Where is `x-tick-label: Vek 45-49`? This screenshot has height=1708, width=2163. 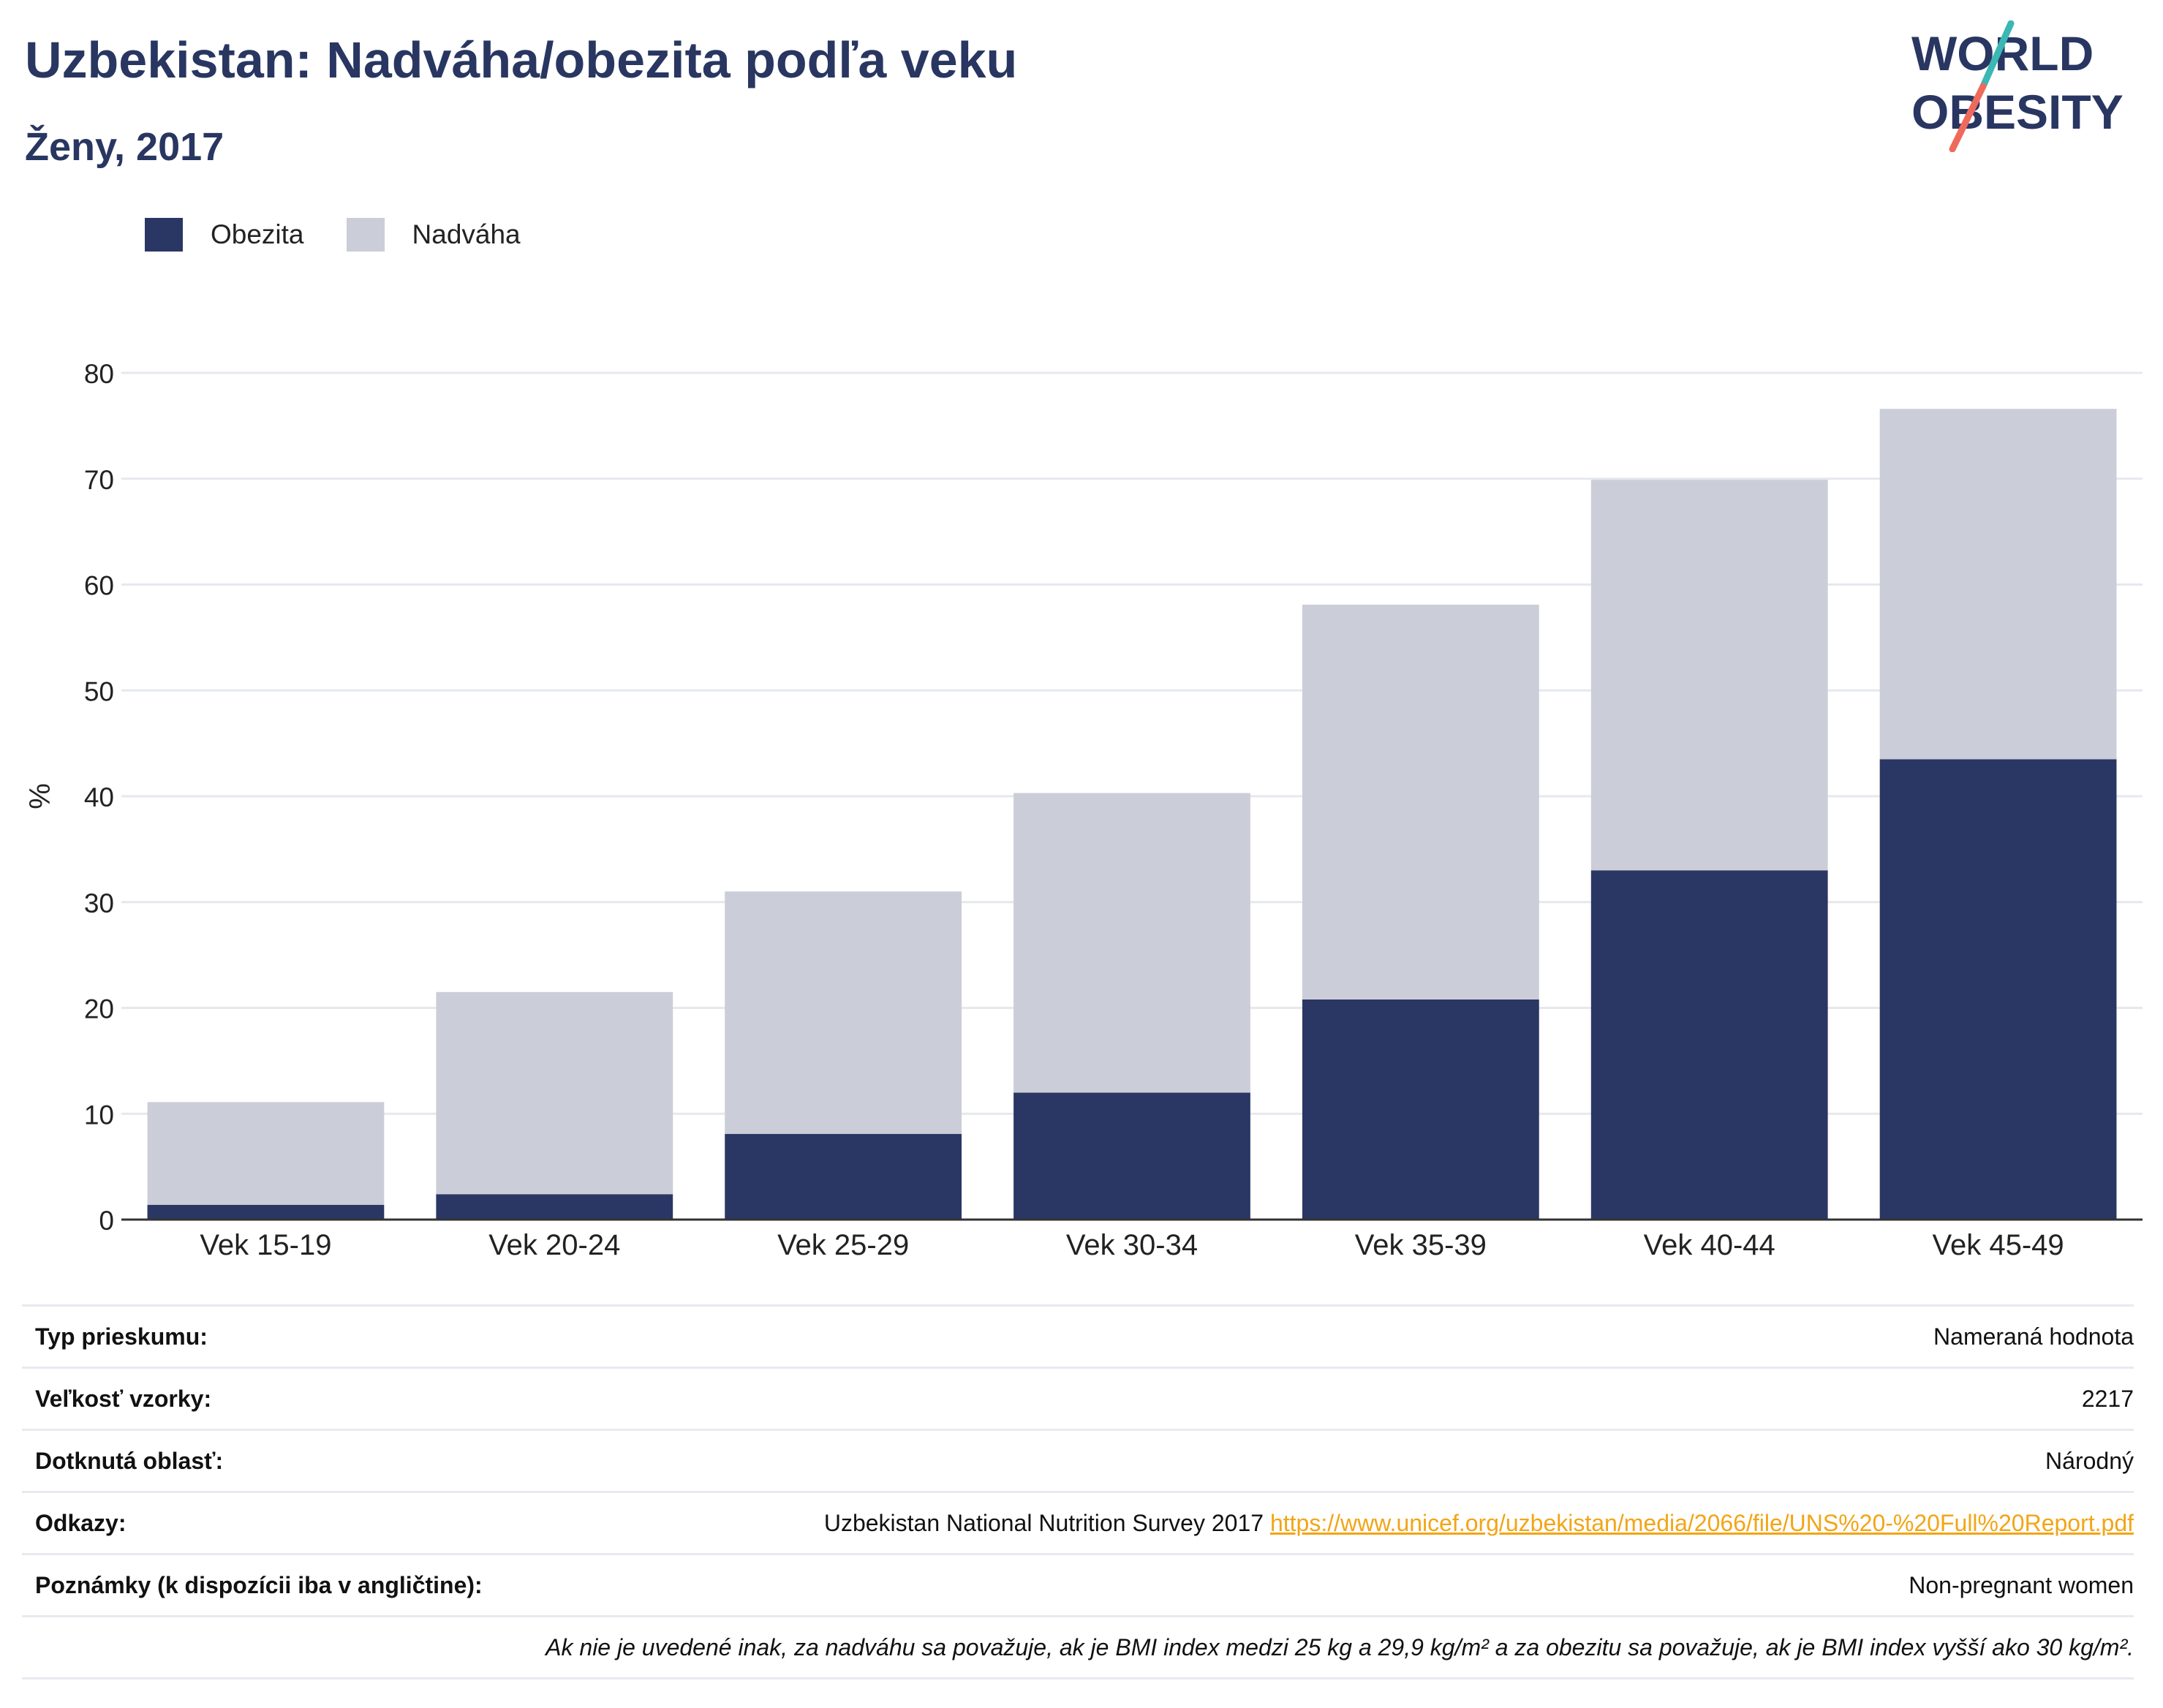 x-tick-label: Vek 45-49 is located at coordinates (1999, 1245).